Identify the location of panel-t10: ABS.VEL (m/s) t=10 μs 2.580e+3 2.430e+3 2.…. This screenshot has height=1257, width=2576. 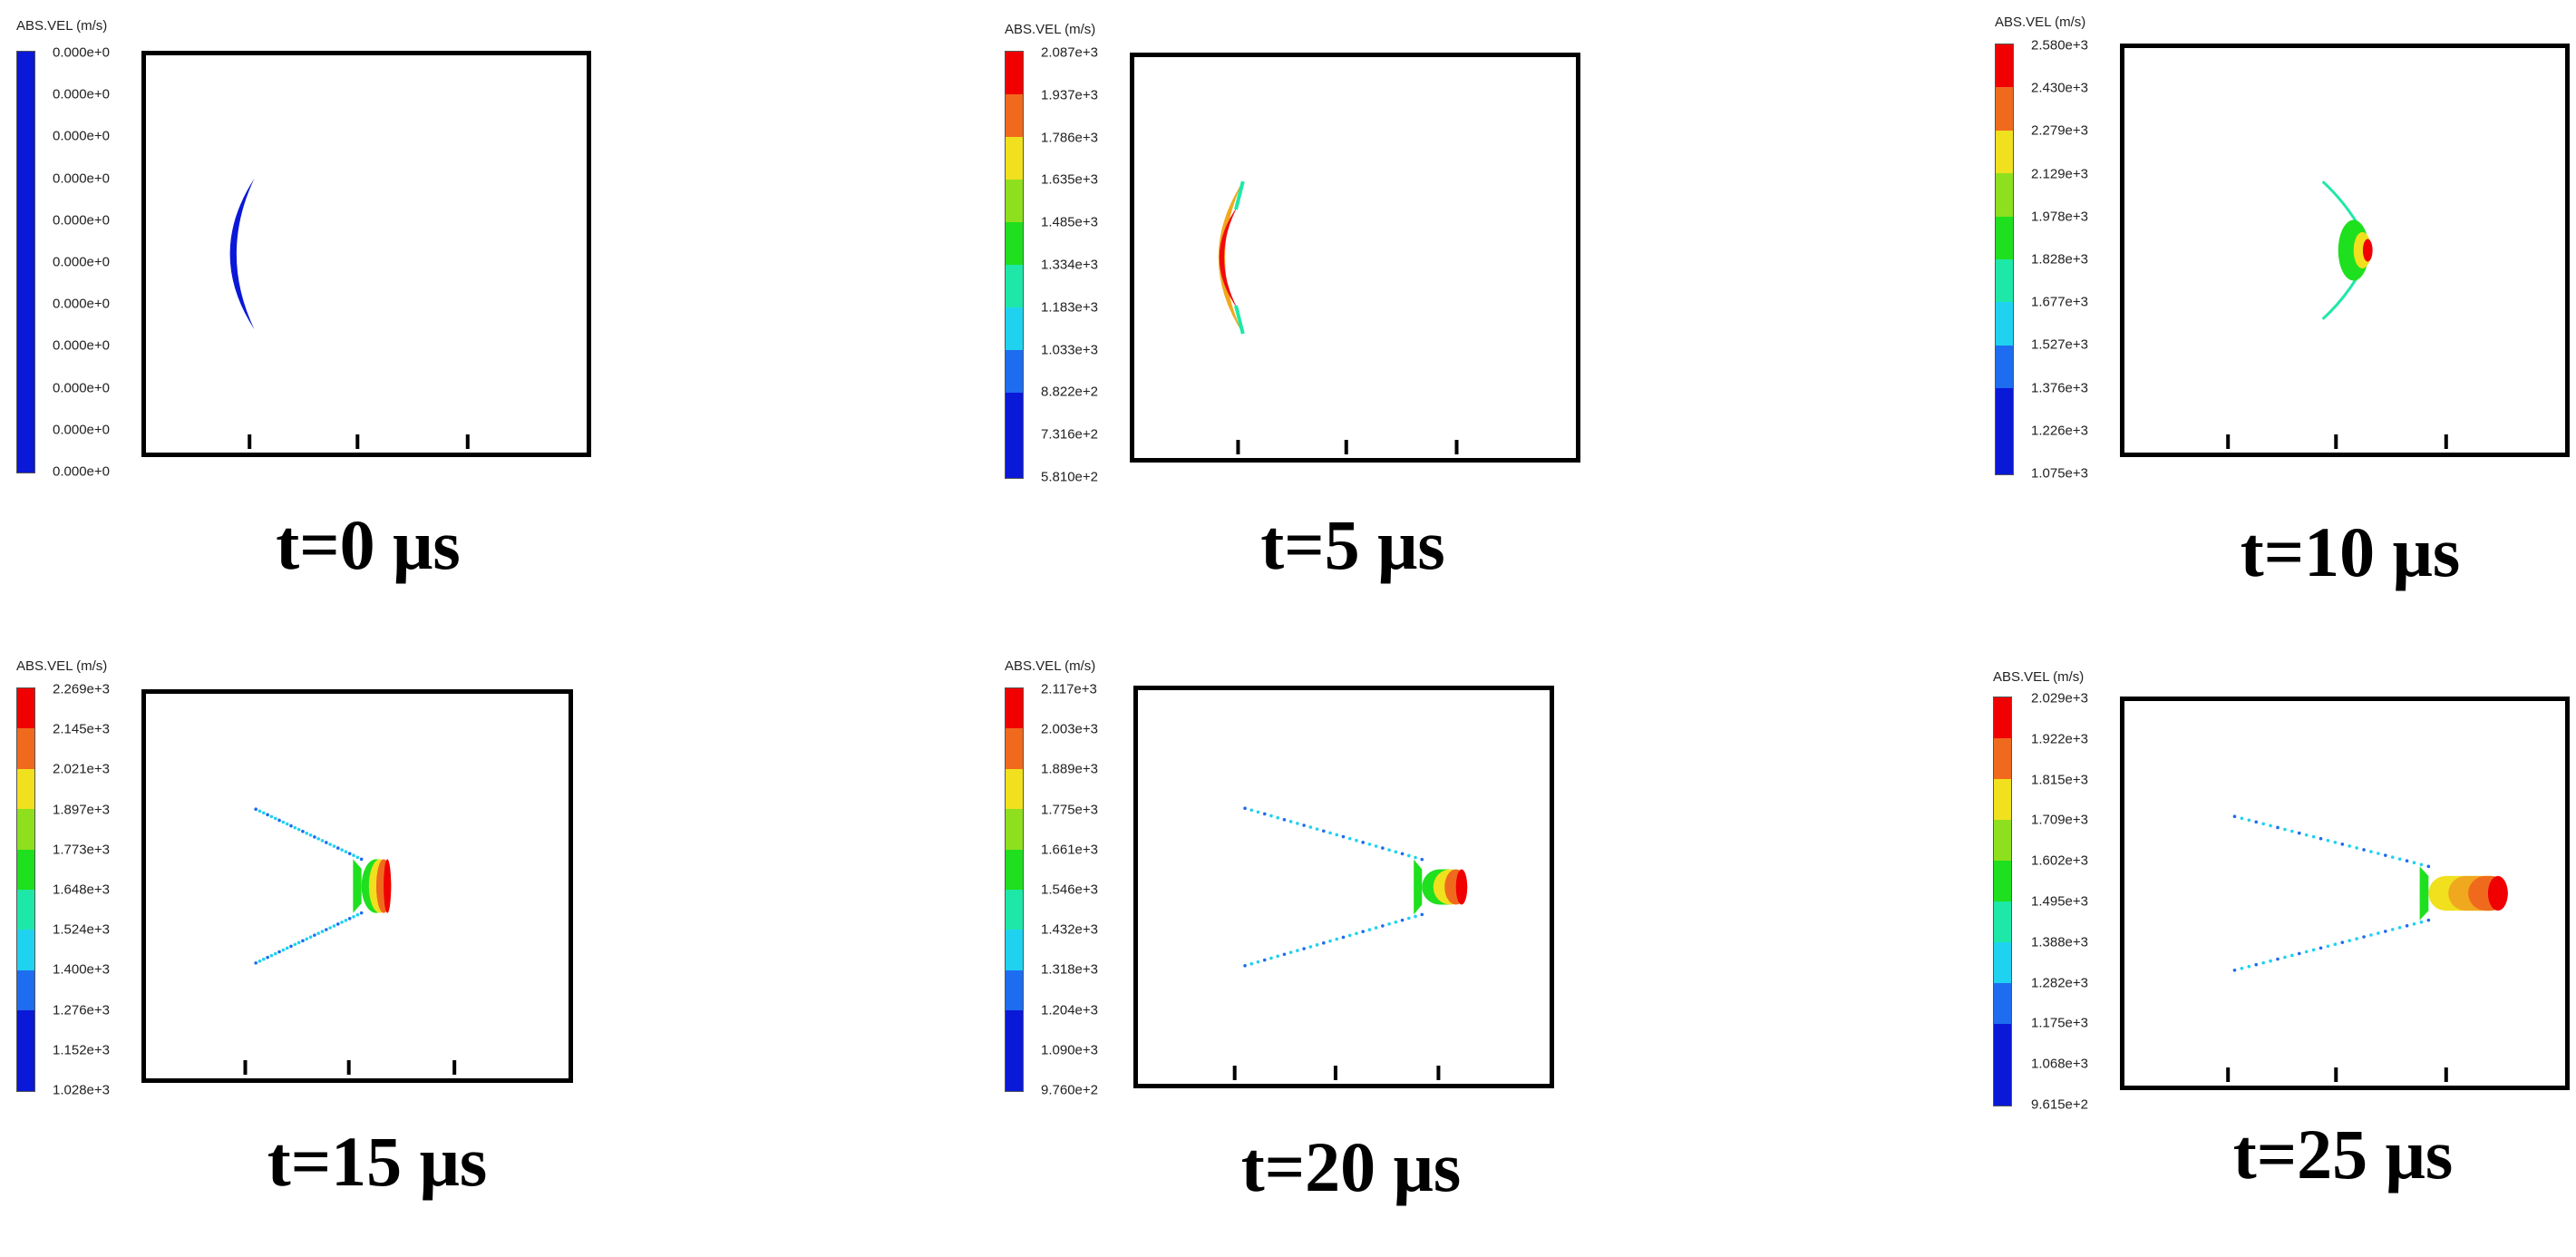
(2277, 303).